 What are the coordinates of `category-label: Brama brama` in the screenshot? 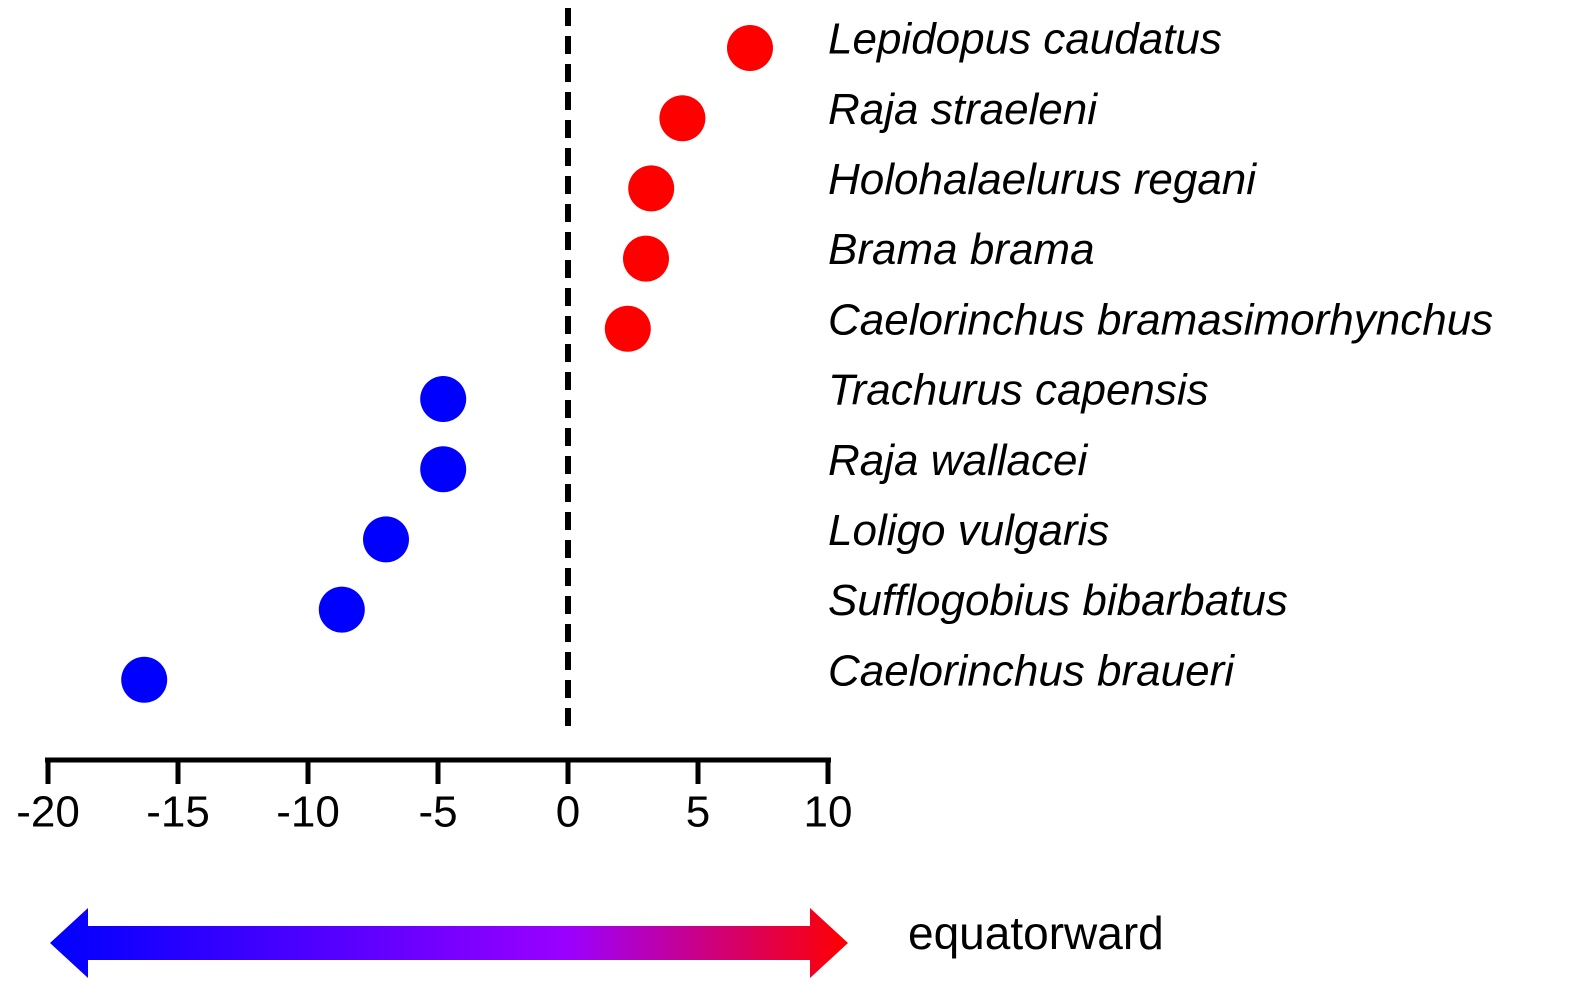 It's located at (961, 249).